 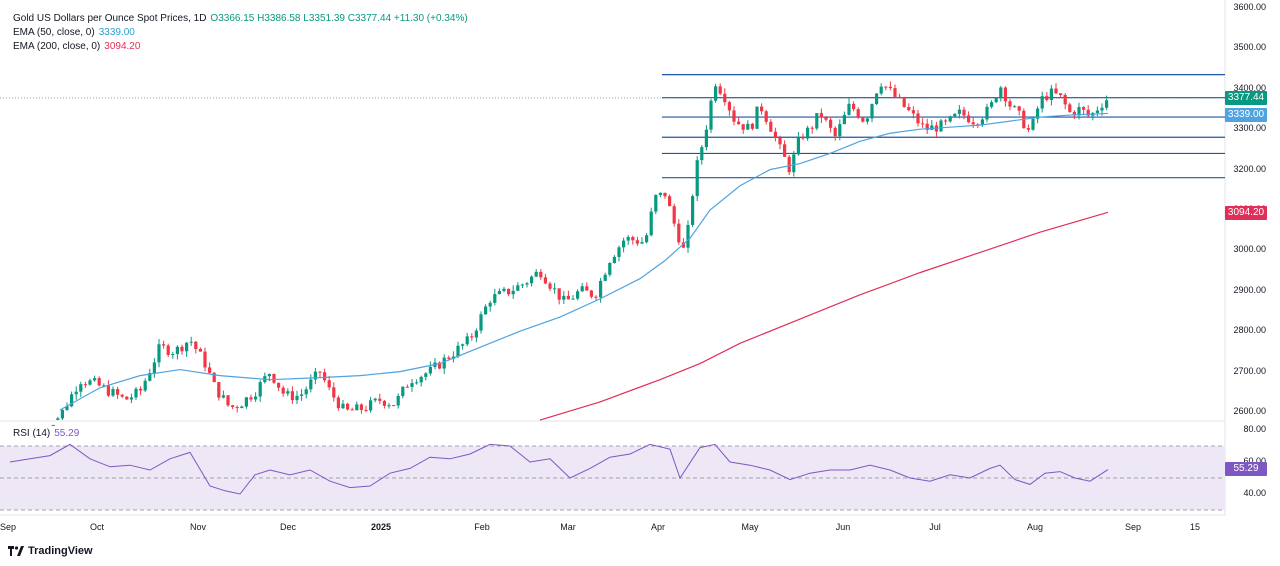 I want to click on rsi-tick: 80.00, so click(x=1254, y=429).